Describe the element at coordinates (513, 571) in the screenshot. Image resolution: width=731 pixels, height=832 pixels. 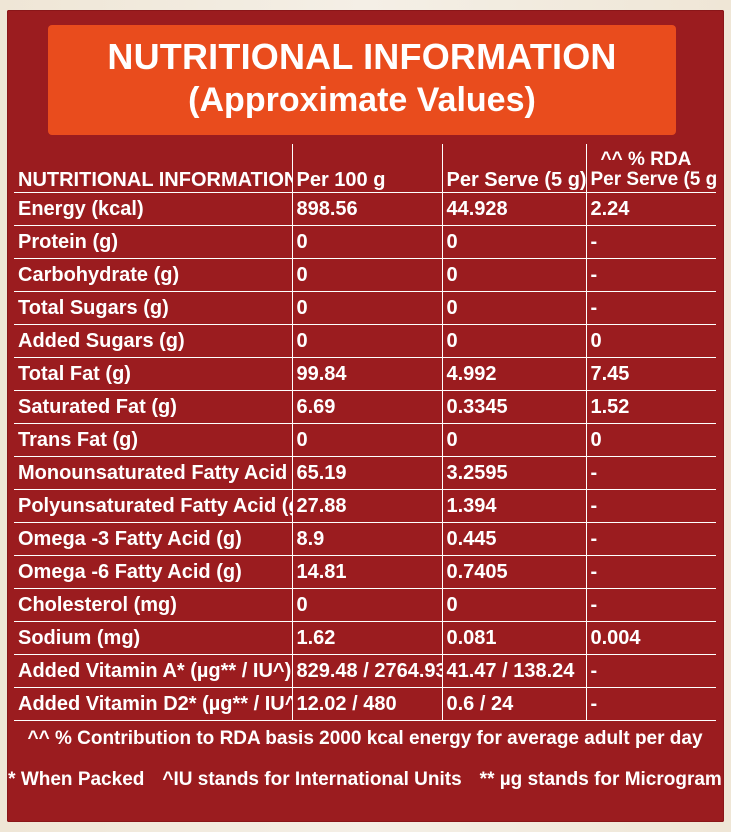
I see `per-serve-cell: 0.7405` at that location.